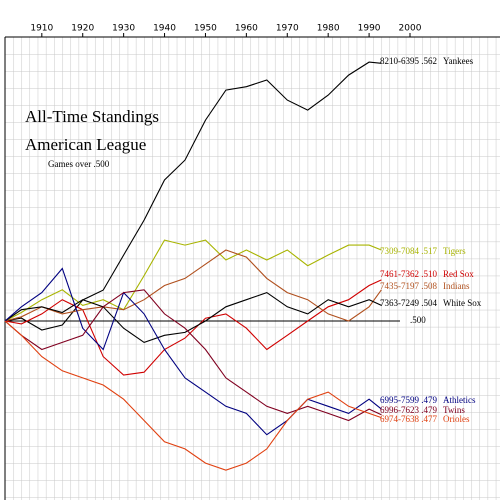 This screenshot has height=500, width=500. I want to click on legend-record: 7435-7197 .508, so click(408, 286).